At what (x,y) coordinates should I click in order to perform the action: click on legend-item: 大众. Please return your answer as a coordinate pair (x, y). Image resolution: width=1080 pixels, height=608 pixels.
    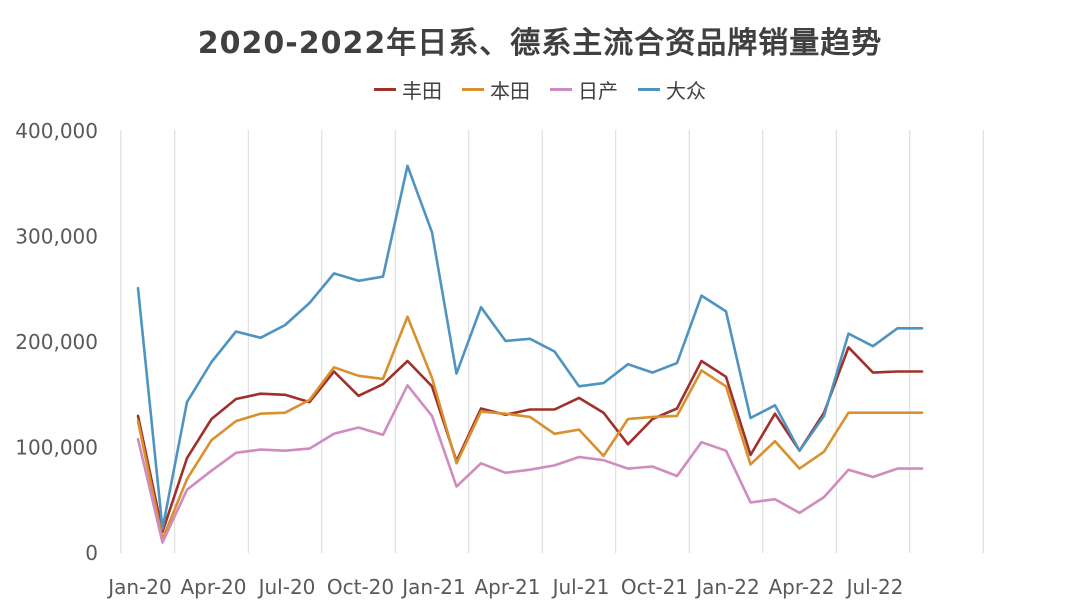
    Looking at the image, I should click on (672, 89).